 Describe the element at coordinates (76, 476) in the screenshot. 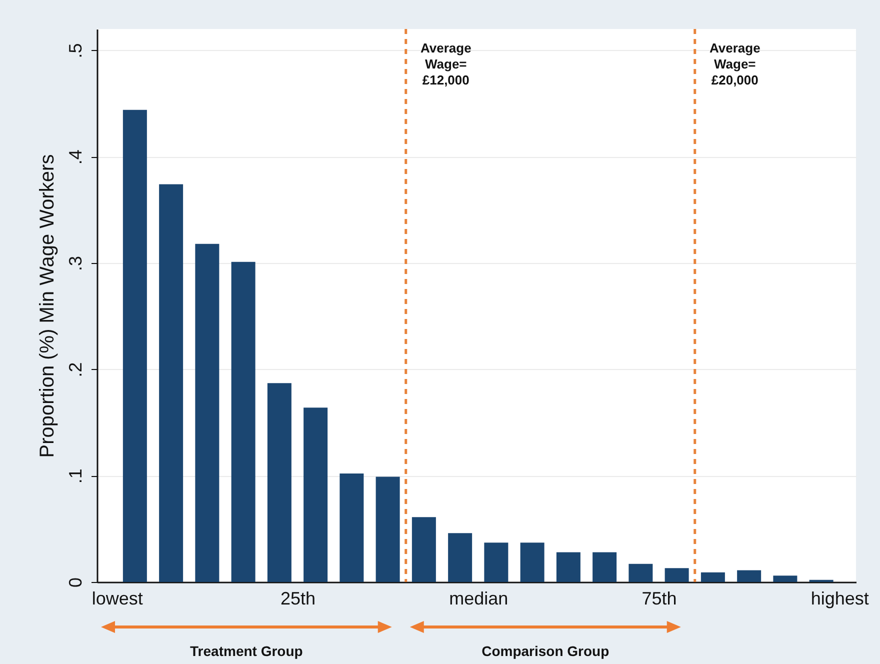

I see `y-tick-label: .1` at that location.